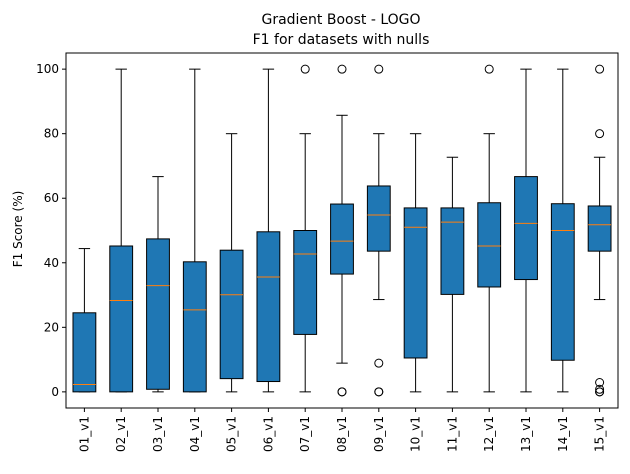 The width and height of the screenshot is (630, 474). Describe the element at coordinates (526, 434) in the screenshot. I see `x-tick-label: 13_v1` at that location.